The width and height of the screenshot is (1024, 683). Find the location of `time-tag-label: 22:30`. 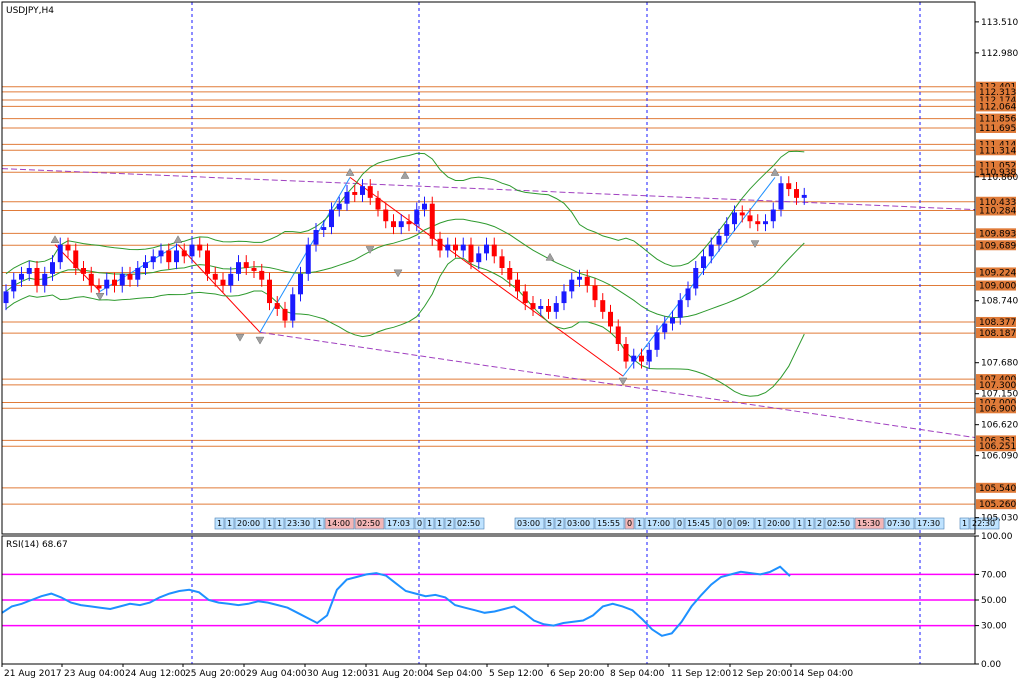

time-tag-label: 22:30 is located at coordinates (983, 523).